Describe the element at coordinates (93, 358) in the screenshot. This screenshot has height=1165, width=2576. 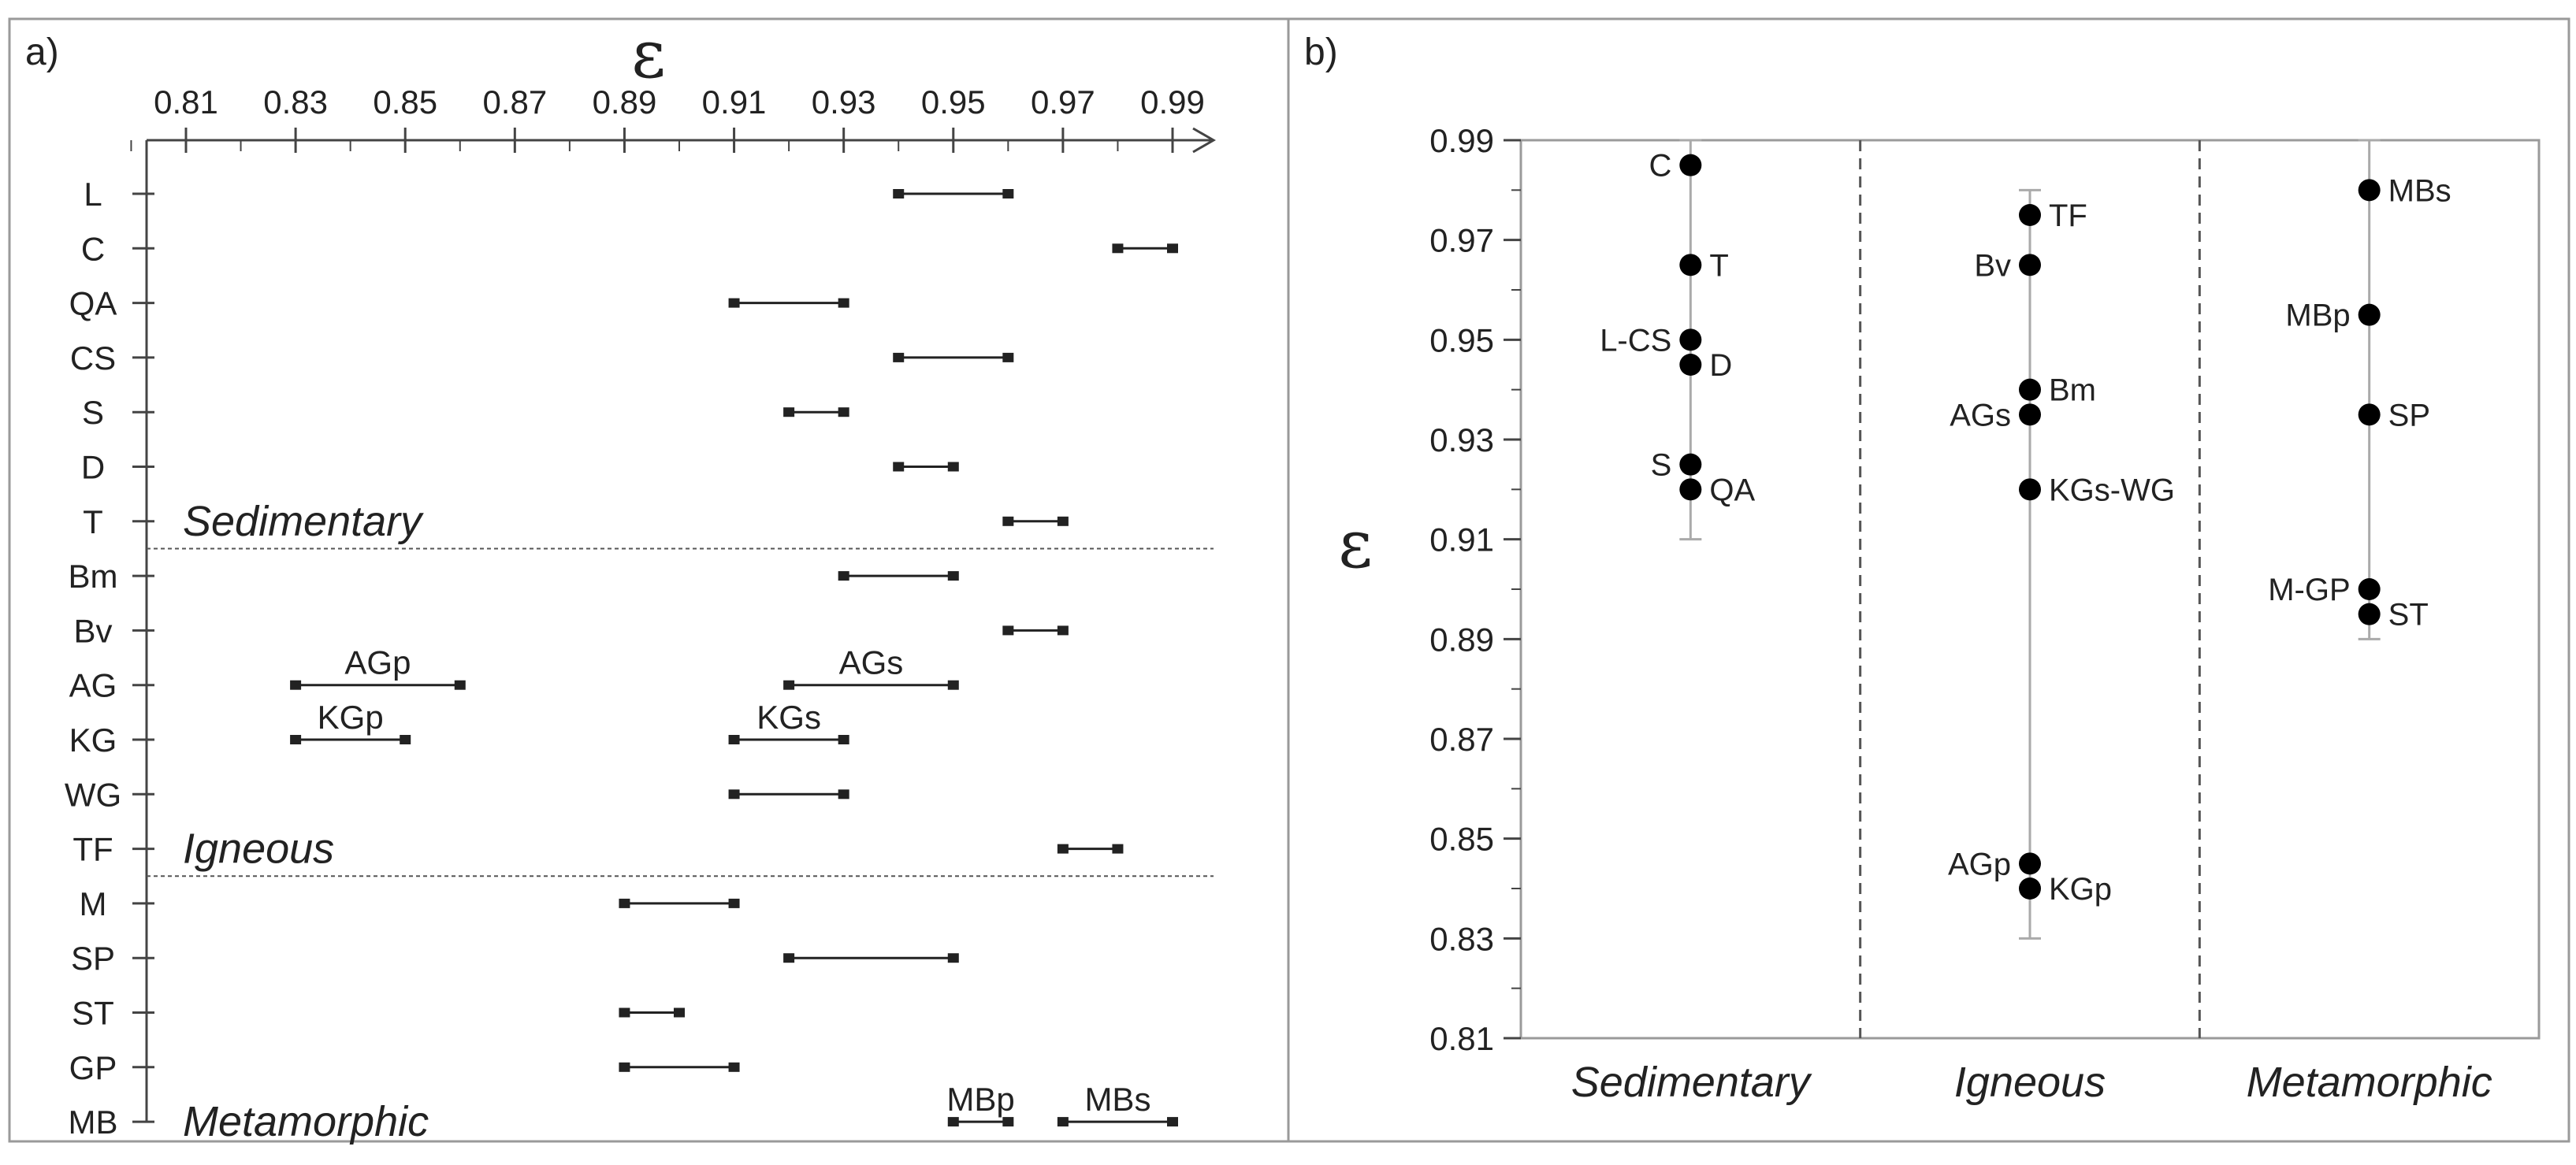
I see `row-label: CS` at that location.